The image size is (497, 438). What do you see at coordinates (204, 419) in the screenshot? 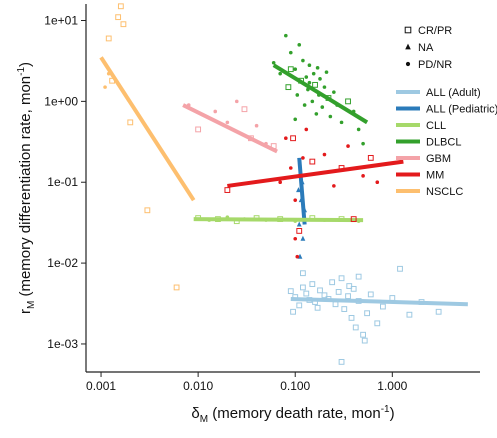
I see `x-axis-title-part: M` at bounding box center [204, 419].